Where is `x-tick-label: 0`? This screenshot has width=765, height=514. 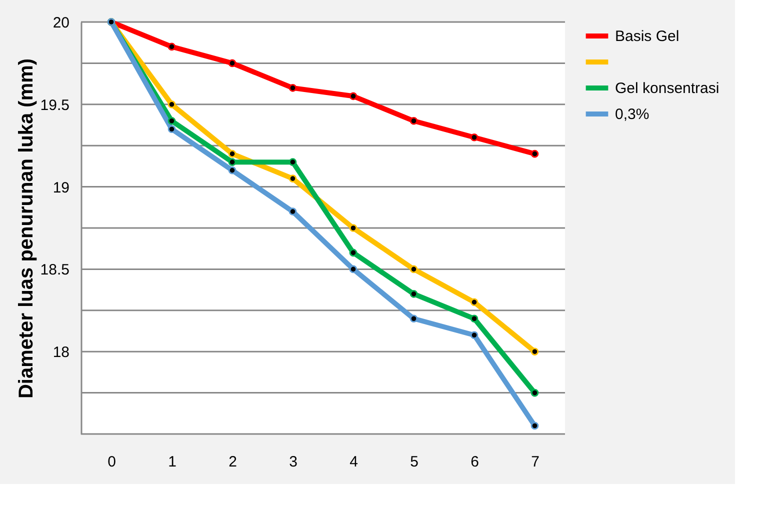
x-tick-label: 0 is located at coordinates (112, 462).